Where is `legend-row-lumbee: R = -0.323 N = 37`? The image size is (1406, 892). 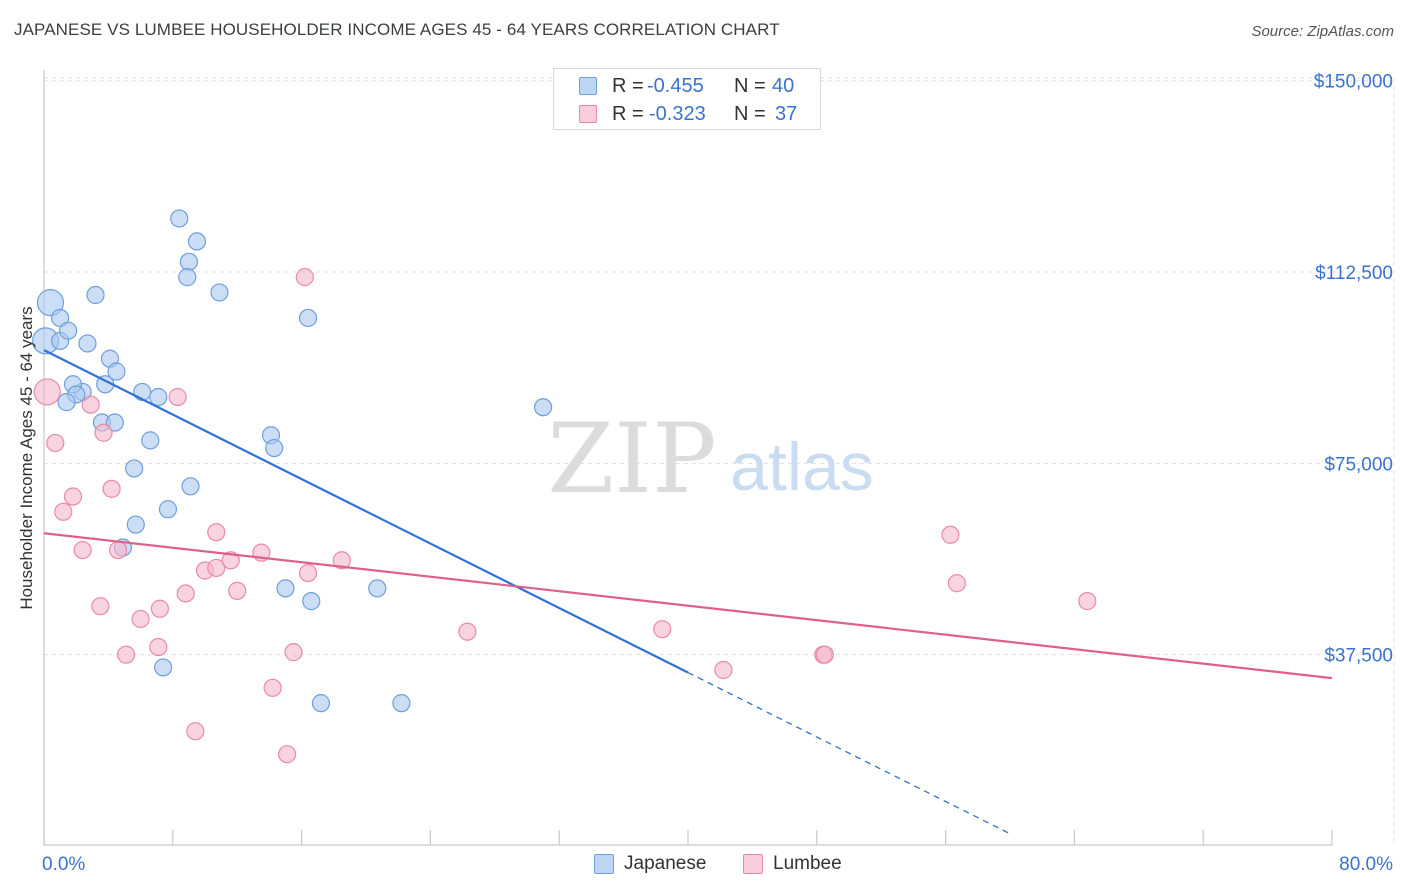 legend-row-lumbee: R = -0.323 N = 37 is located at coordinates (687, 114).